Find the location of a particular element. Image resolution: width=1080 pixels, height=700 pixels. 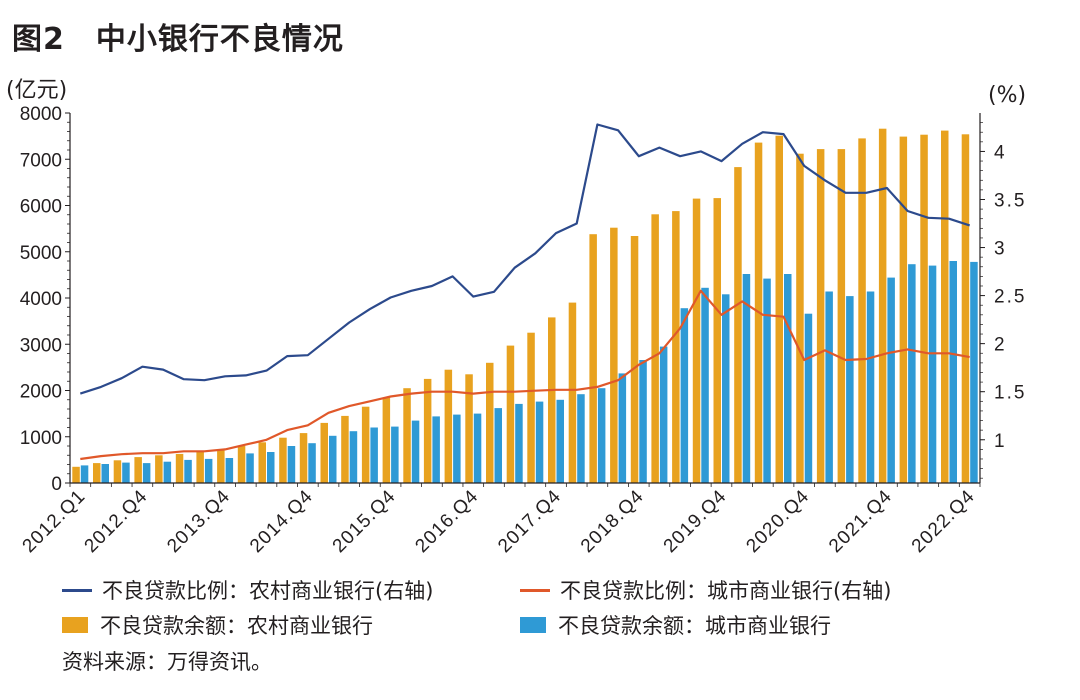

right-axis-tick-label: 1.5 is located at coordinates (1010, 393).